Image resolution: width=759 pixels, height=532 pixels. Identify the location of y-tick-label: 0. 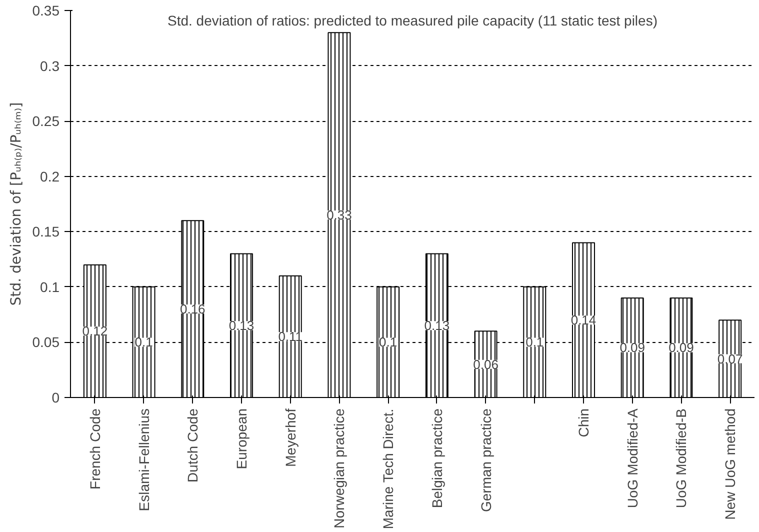
(56, 398).